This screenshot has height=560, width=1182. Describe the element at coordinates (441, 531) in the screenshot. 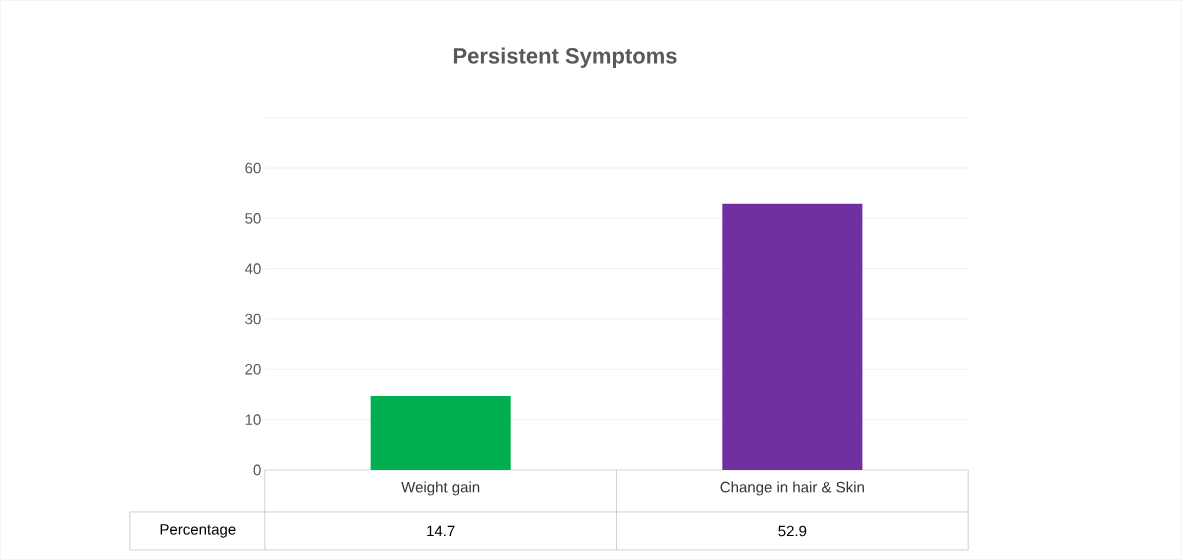

I see `data-label: 14.7` at that location.